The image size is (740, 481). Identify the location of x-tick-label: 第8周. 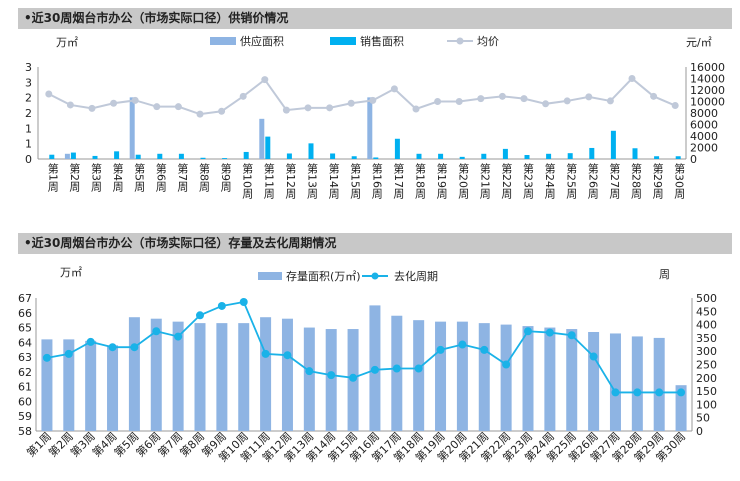
(204, 177).